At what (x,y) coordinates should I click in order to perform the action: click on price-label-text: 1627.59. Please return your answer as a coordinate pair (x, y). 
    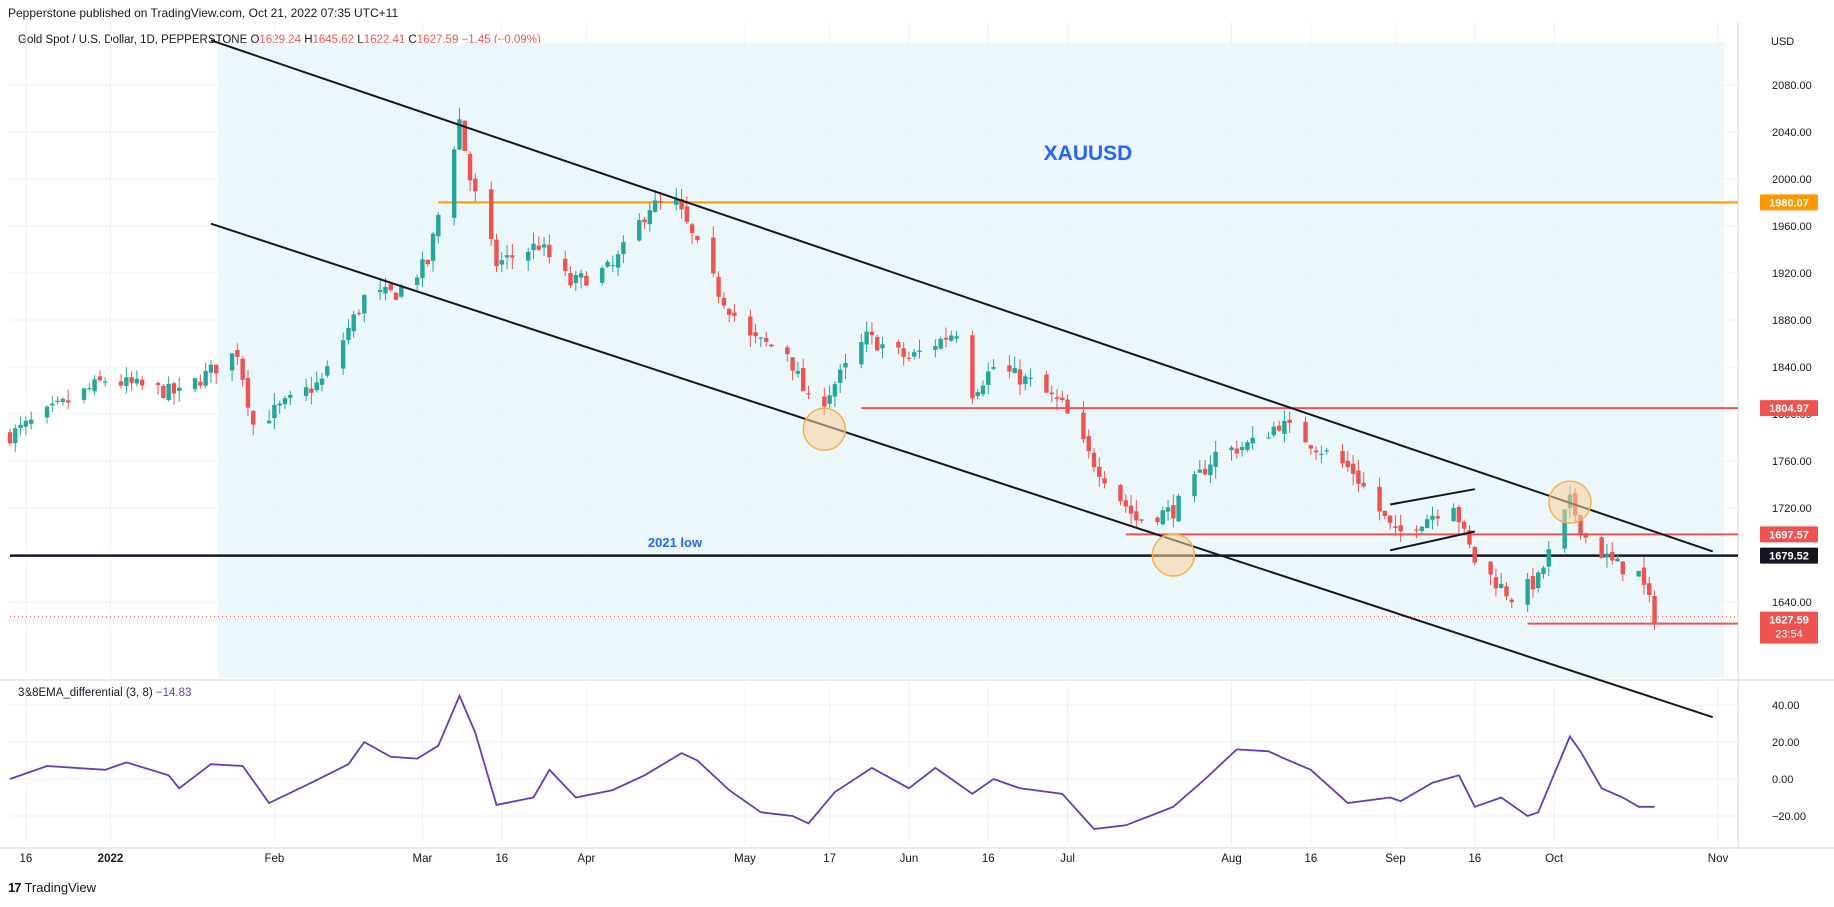
    Looking at the image, I should click on (1789, 621).